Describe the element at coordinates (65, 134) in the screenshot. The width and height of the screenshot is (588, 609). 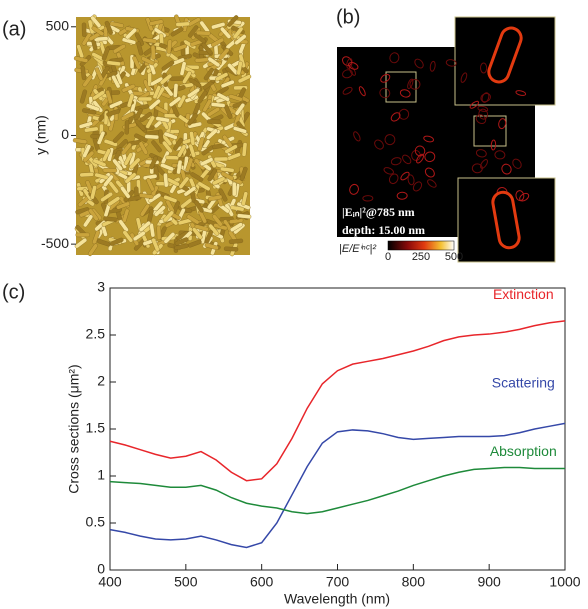
I see `y-tick-label: 0` at that location.